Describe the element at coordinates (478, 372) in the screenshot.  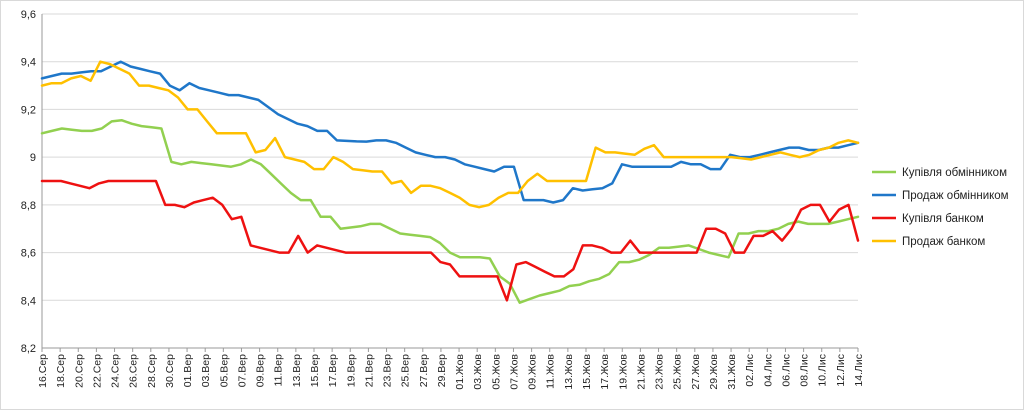
I see `x-tick-label: 03.Жов` at that location.